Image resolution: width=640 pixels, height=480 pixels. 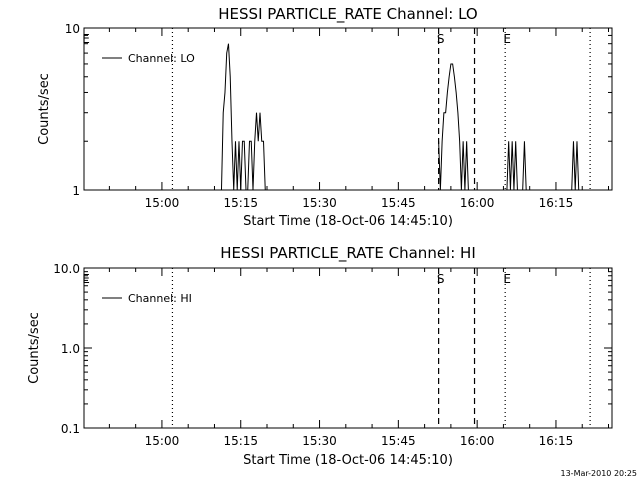 I want to click on panel1-x-axis-label: Start Time (18-Oct-06 14:45:10), so click(x=348, y=221).